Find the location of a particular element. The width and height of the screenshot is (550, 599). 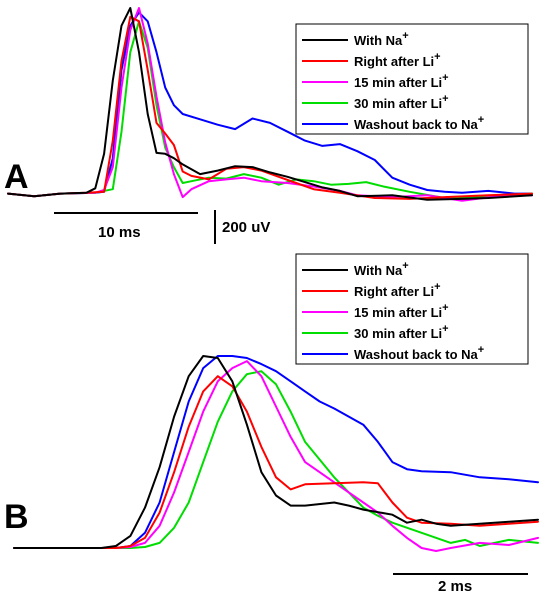

panel-a-legend-label-3: 30 min after Li+ is located at coordinates (401, 102).